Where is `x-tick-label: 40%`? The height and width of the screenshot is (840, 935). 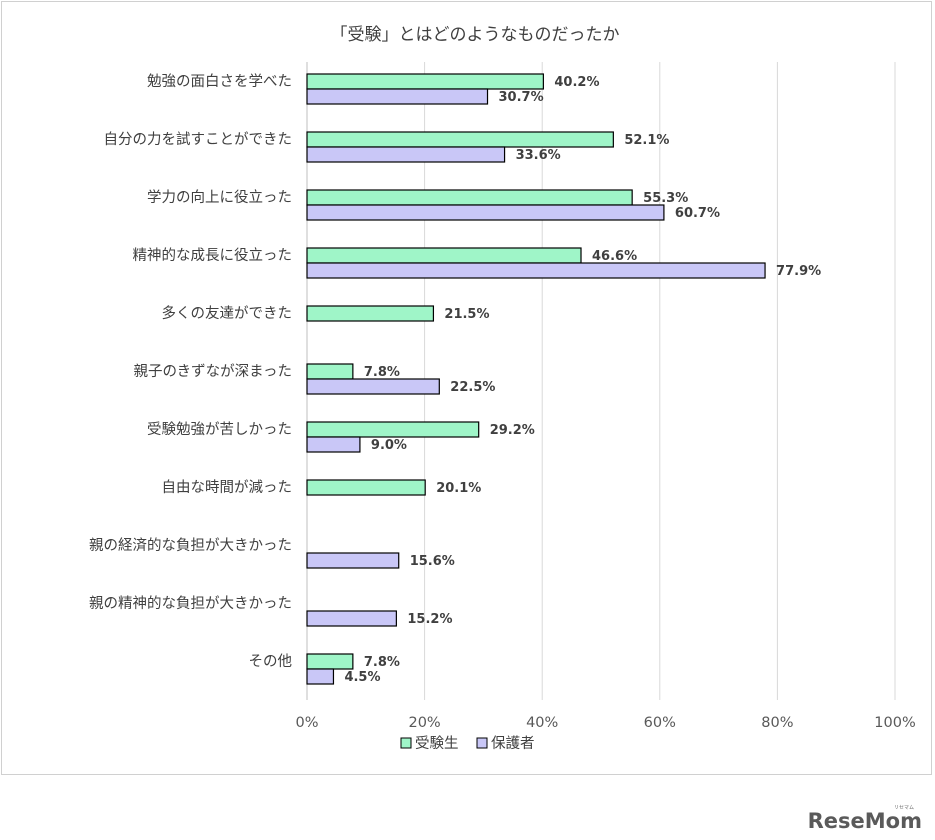
x-tick-label: 40% is located at coordinates (542, 723).